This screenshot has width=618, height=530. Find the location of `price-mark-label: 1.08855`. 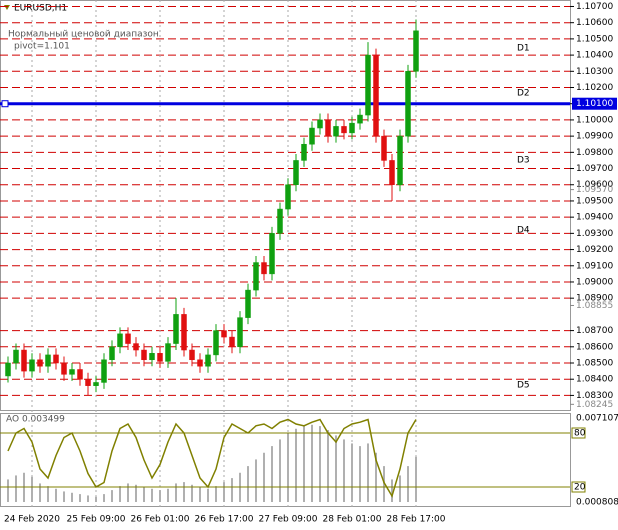

price-mark-label: 1.08855 is located at coordinates (594, 306).